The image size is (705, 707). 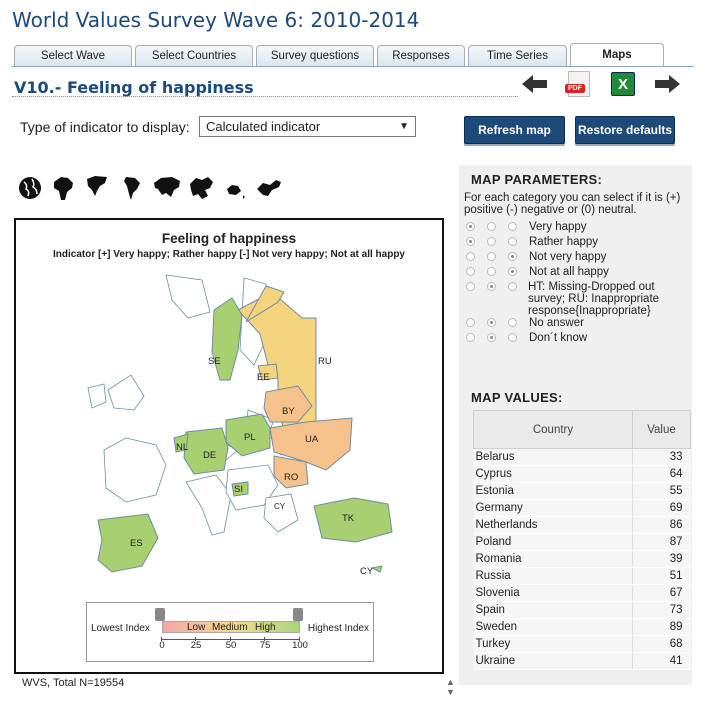 I want to click on arrow-left-icon, so click(x=535, y=84).